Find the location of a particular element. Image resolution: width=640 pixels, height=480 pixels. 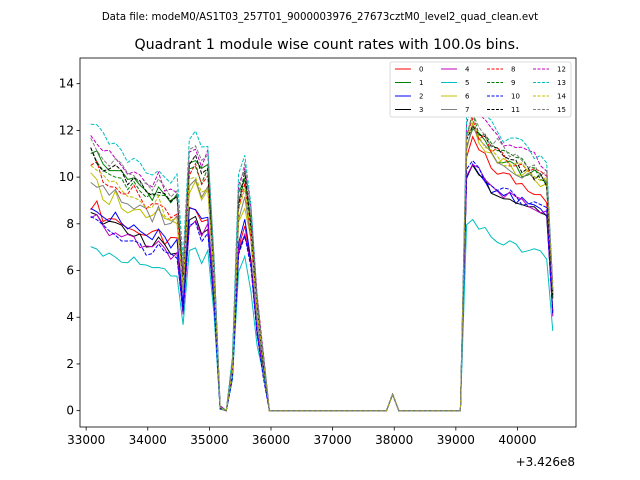

x-tick-label: 34000 is located at coordinates (148, 440).